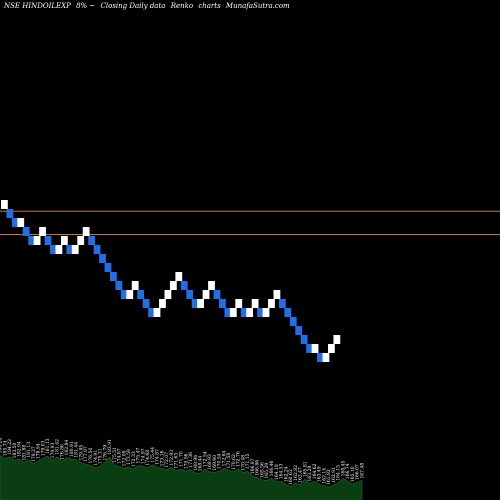 The height and width of the screenshot is (500, 500). I want to click on volume-label-29: 175.47, so click(139, 456).